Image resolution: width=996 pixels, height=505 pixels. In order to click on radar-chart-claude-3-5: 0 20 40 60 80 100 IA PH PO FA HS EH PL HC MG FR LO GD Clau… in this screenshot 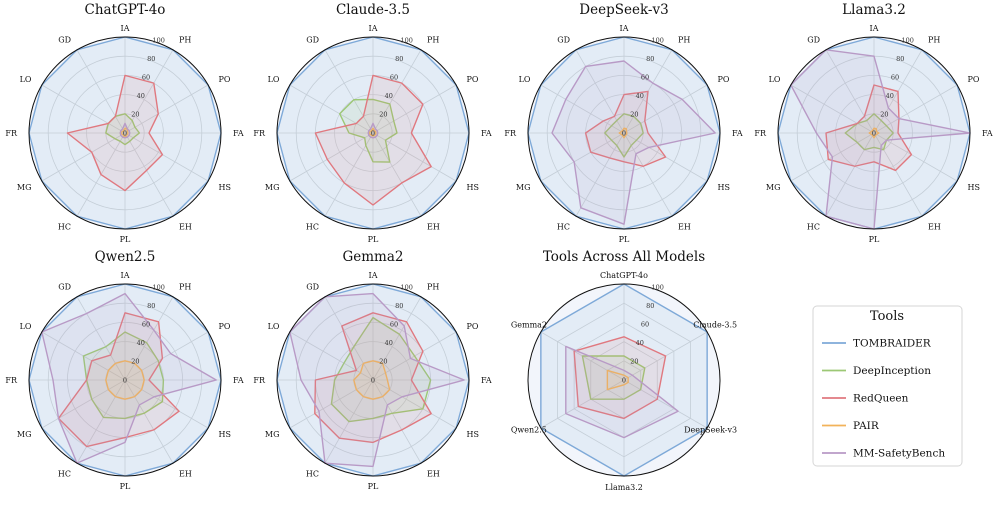, I will do `click(372, 123)`.